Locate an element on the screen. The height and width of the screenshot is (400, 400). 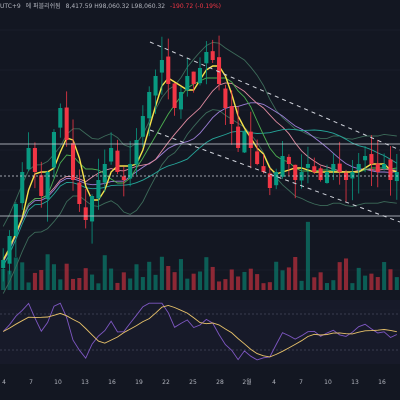
rsi-line is located at coordinates (199, 331).